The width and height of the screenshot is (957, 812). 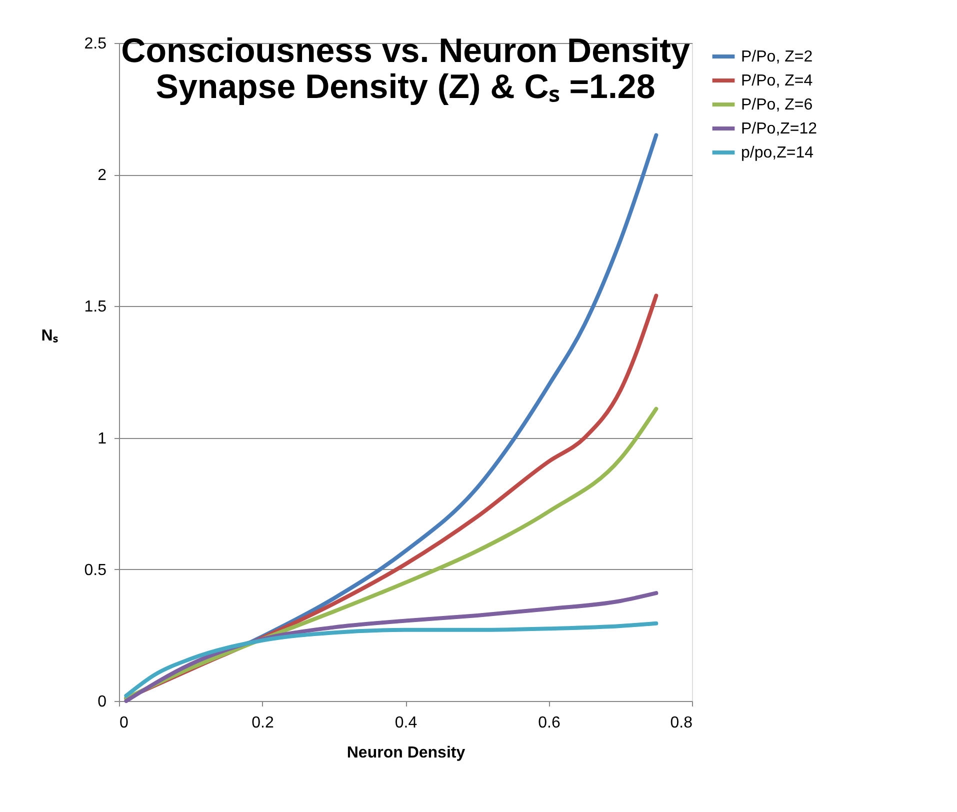 What do you see at coordinates (777, 105) in the screenshot?
I see `legend-label: P/Po, Z=6` at bounding box center [777, 105].